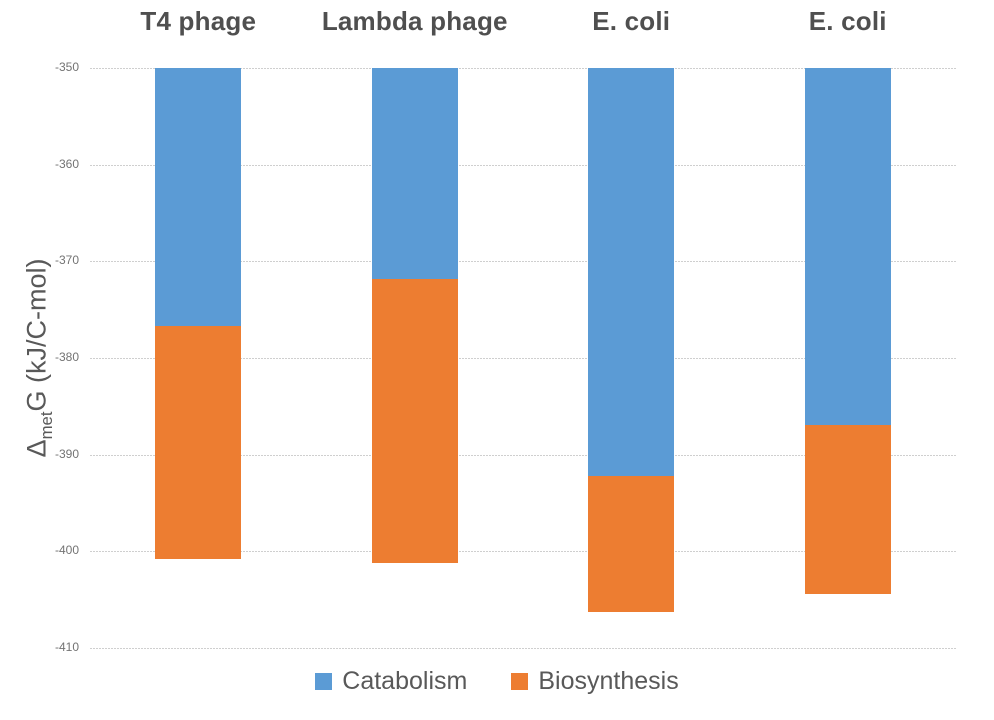 The width and height of the screenshot is (994, 720). I want to click on y-axis-title-units: G (kJ/C-mol), so click(36, 335).